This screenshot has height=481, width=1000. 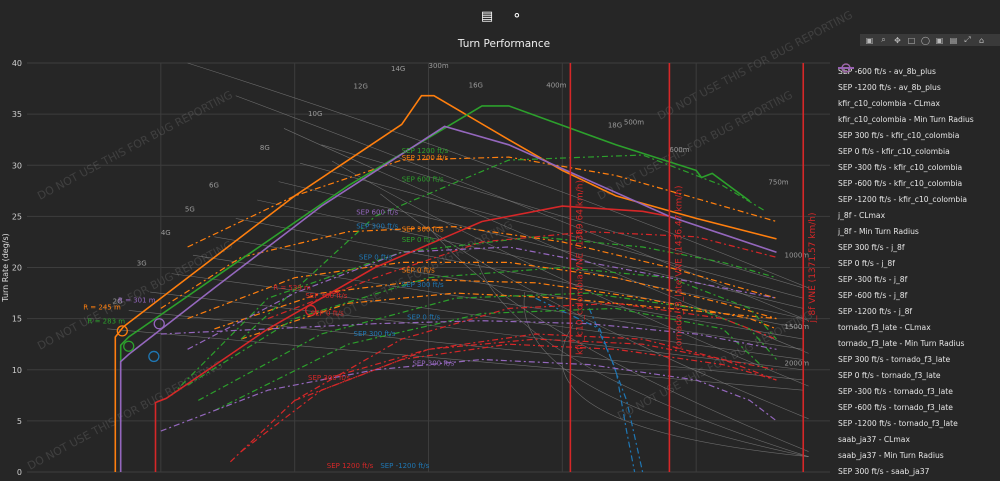 What do you see at coordinates (504, 44) in the screenshot?
I see `chart-title: Turn Performance` at bounding box center [504, 44].